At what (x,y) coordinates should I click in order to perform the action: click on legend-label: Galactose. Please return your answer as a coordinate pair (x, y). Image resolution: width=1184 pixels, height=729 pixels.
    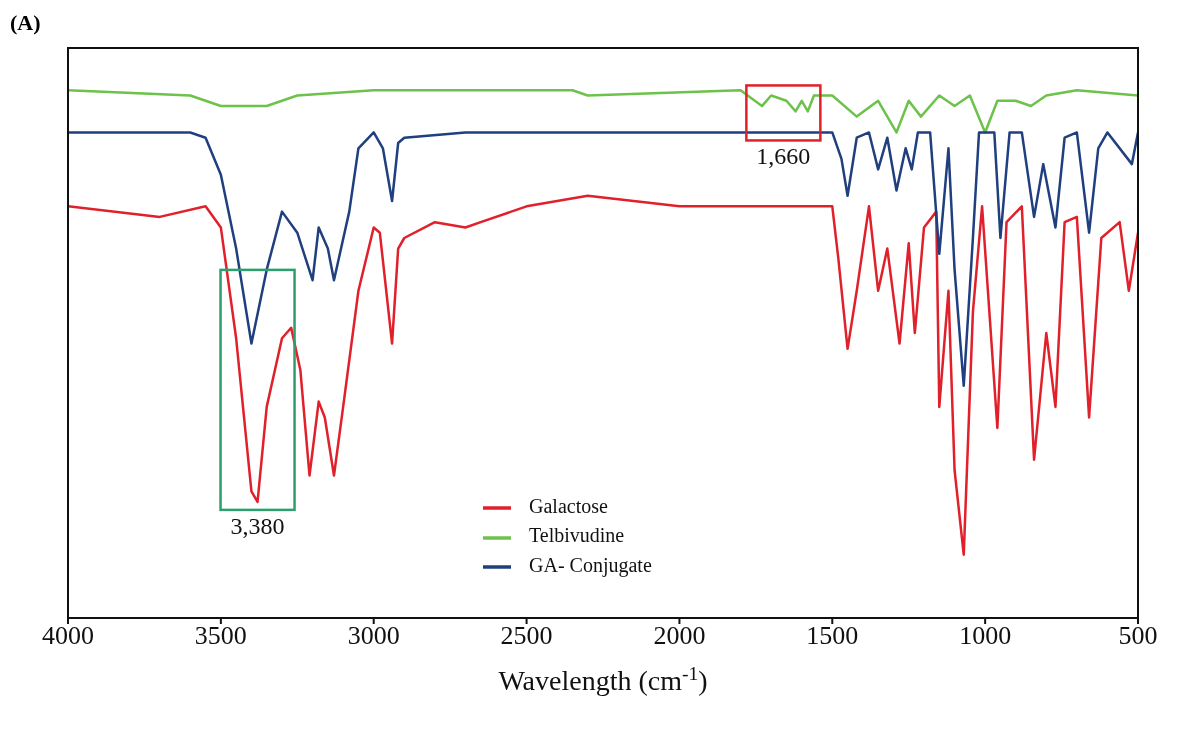
    Looking at the image, I should click on (568, 506).